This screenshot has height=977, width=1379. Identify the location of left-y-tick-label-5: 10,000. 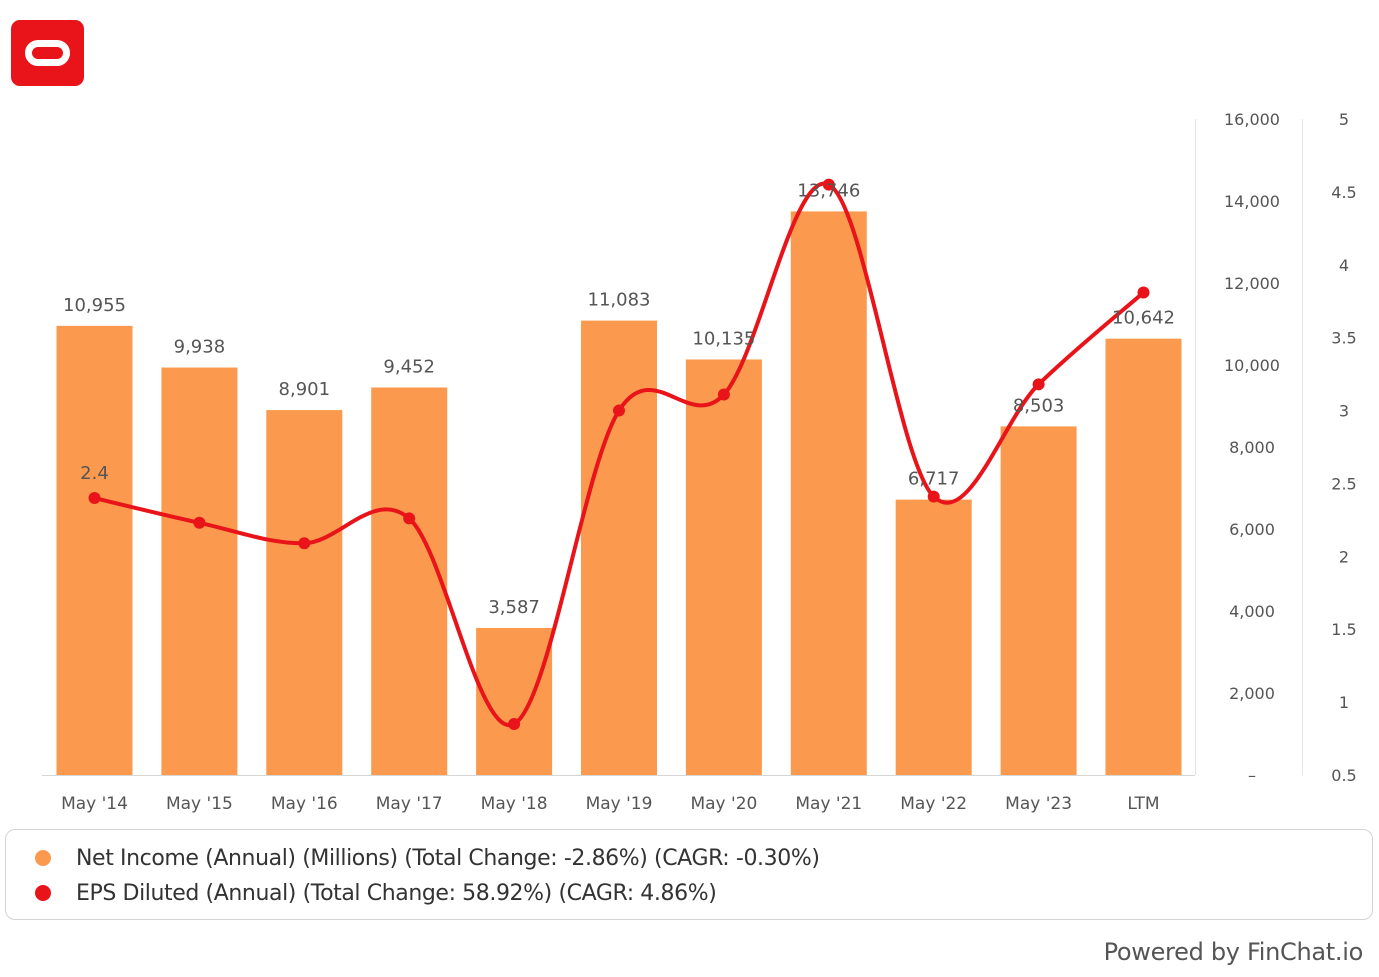
(1252, 365).